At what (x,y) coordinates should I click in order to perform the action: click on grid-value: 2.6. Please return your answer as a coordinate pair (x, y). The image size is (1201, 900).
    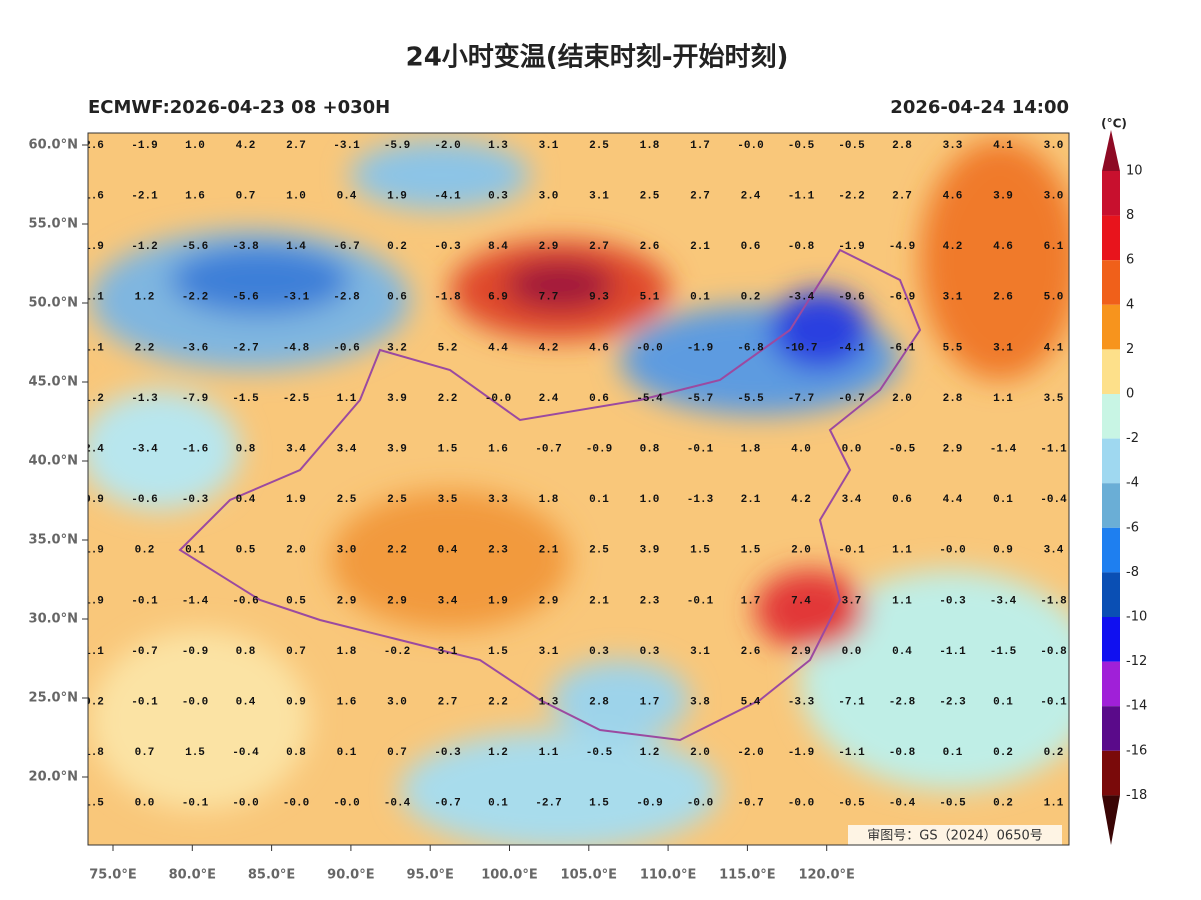
    Looking at the image, I should click on (650, 247).